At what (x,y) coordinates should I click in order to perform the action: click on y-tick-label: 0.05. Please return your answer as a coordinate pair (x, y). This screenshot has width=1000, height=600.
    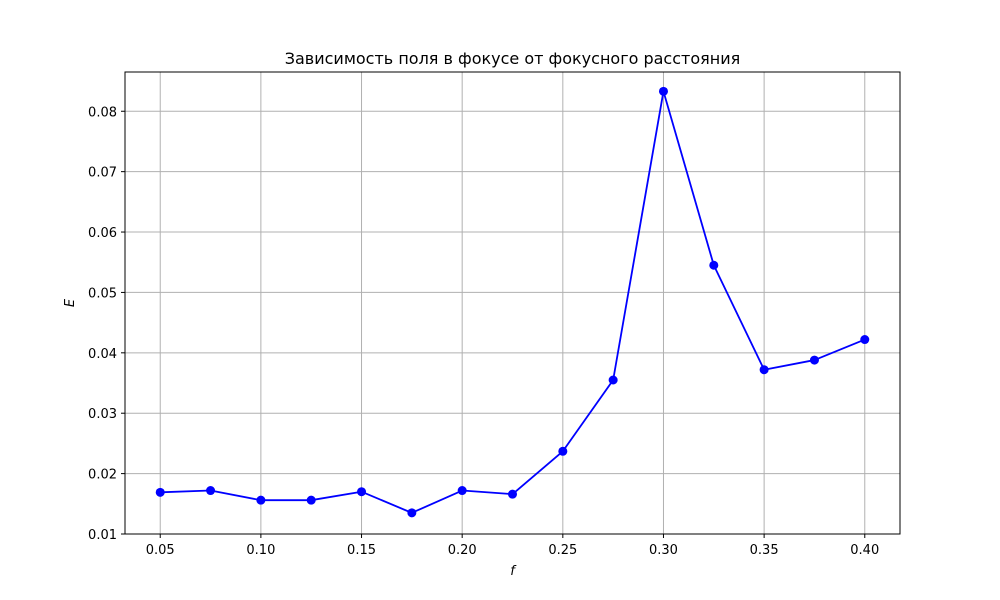
    Looking at the image, I should click on (102, 293).